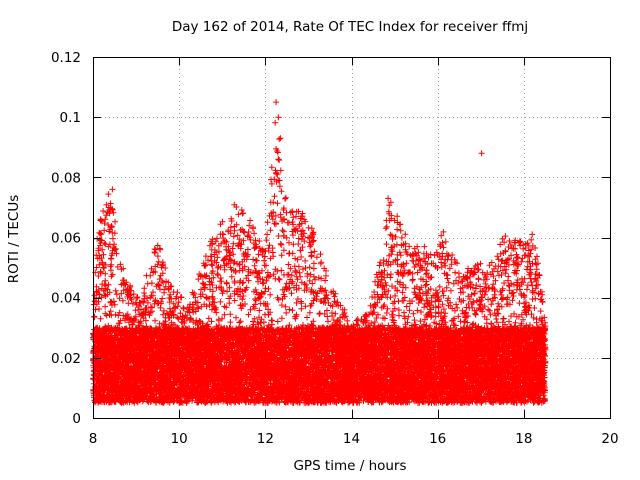  What do you see at coordinates (66, 359) in the screenshot?
I see `y-tick-label: 0.02` at bounding box center [66, 359].